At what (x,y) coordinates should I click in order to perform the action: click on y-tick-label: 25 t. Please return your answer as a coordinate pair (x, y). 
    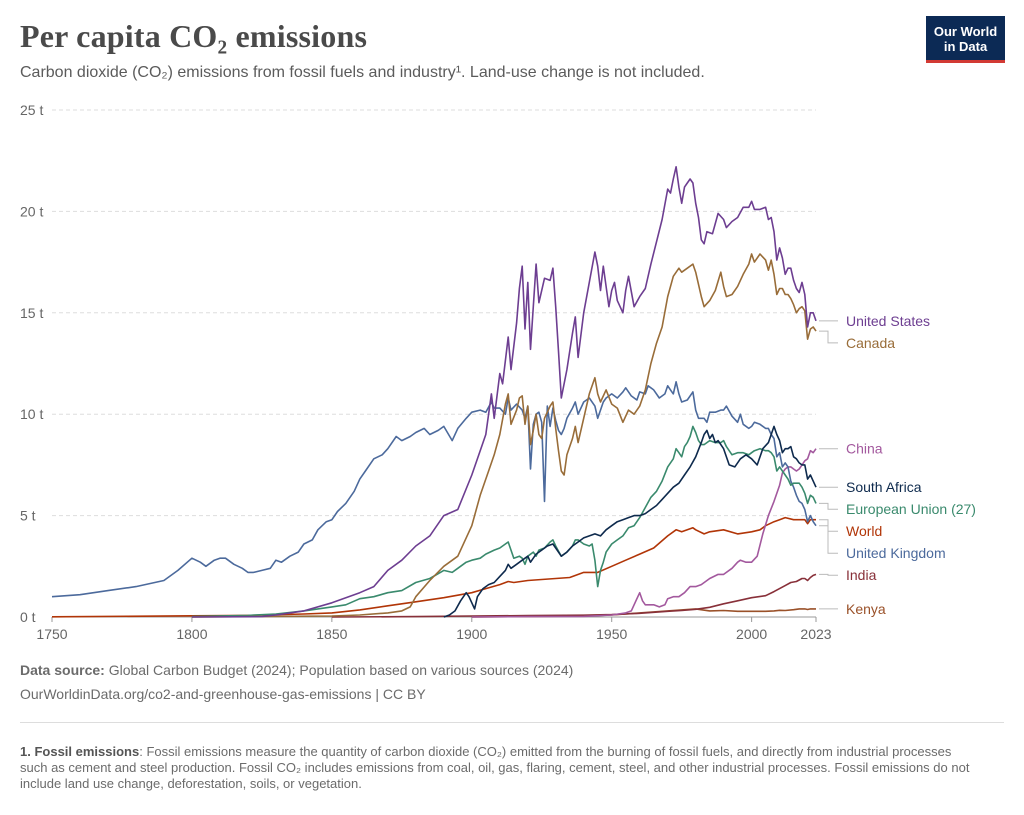
    Looking at the image, I should click on (31, 110).